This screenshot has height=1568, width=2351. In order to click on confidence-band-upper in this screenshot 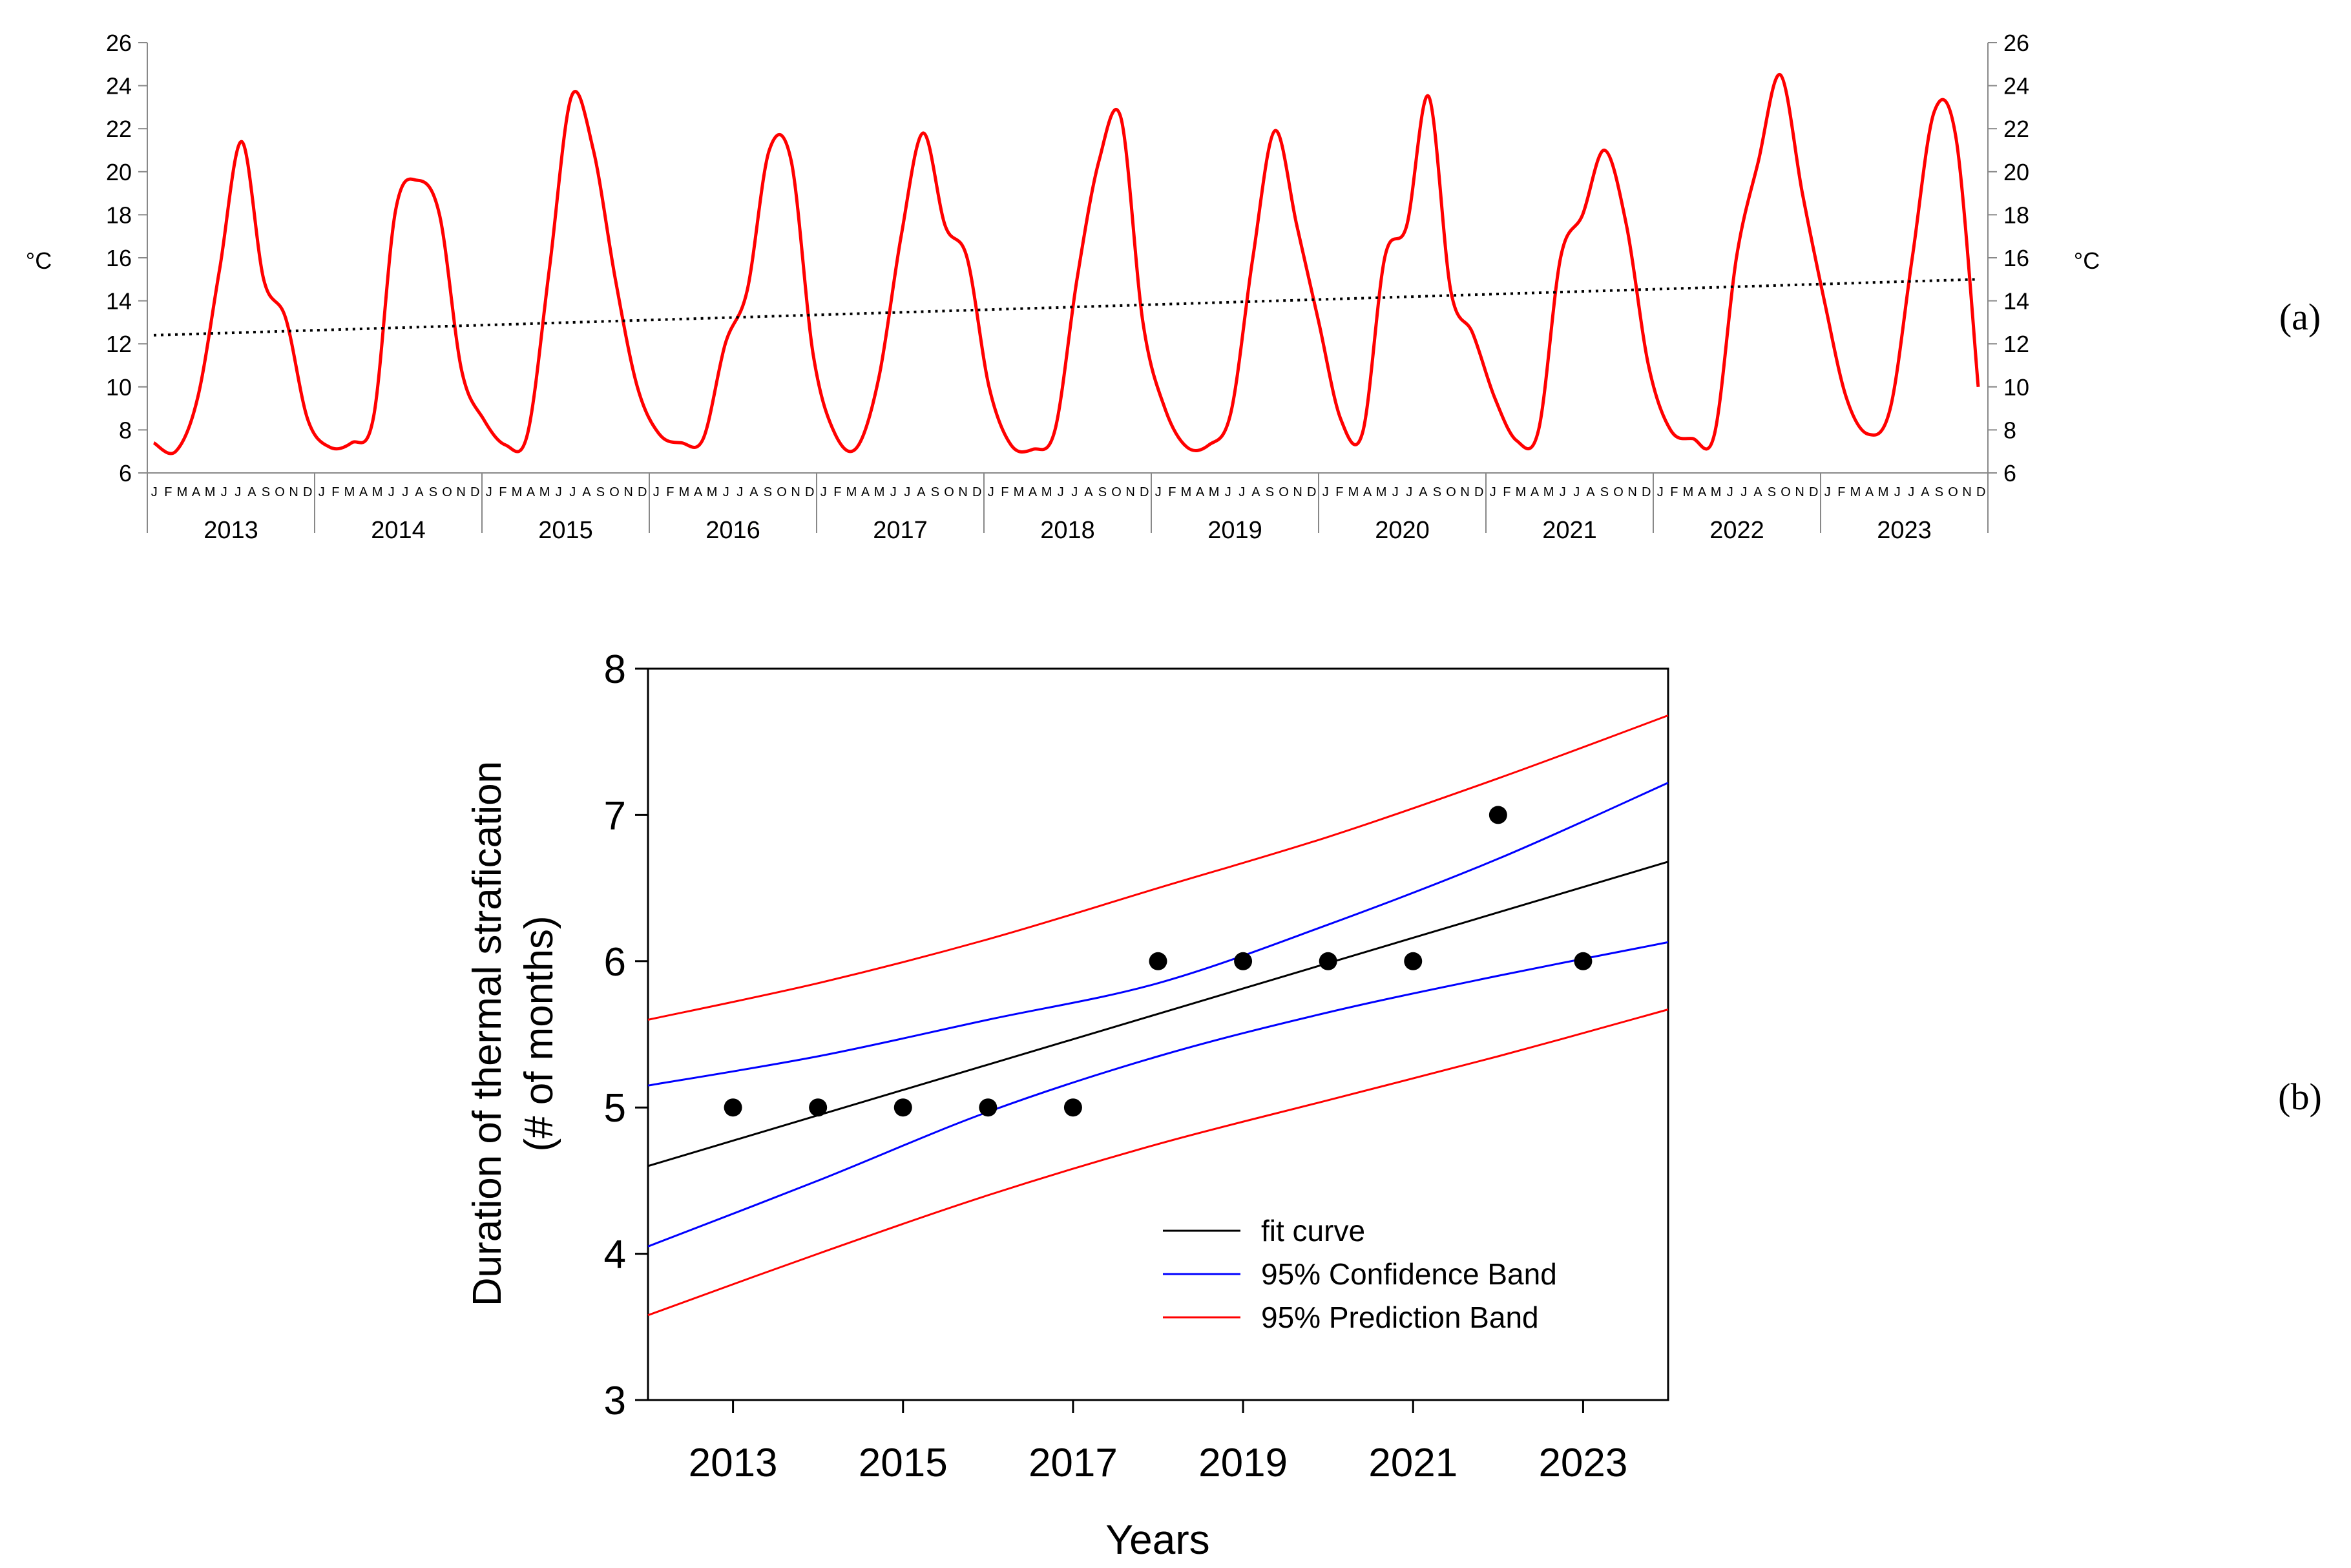, I will do `click(1158, 934)`.